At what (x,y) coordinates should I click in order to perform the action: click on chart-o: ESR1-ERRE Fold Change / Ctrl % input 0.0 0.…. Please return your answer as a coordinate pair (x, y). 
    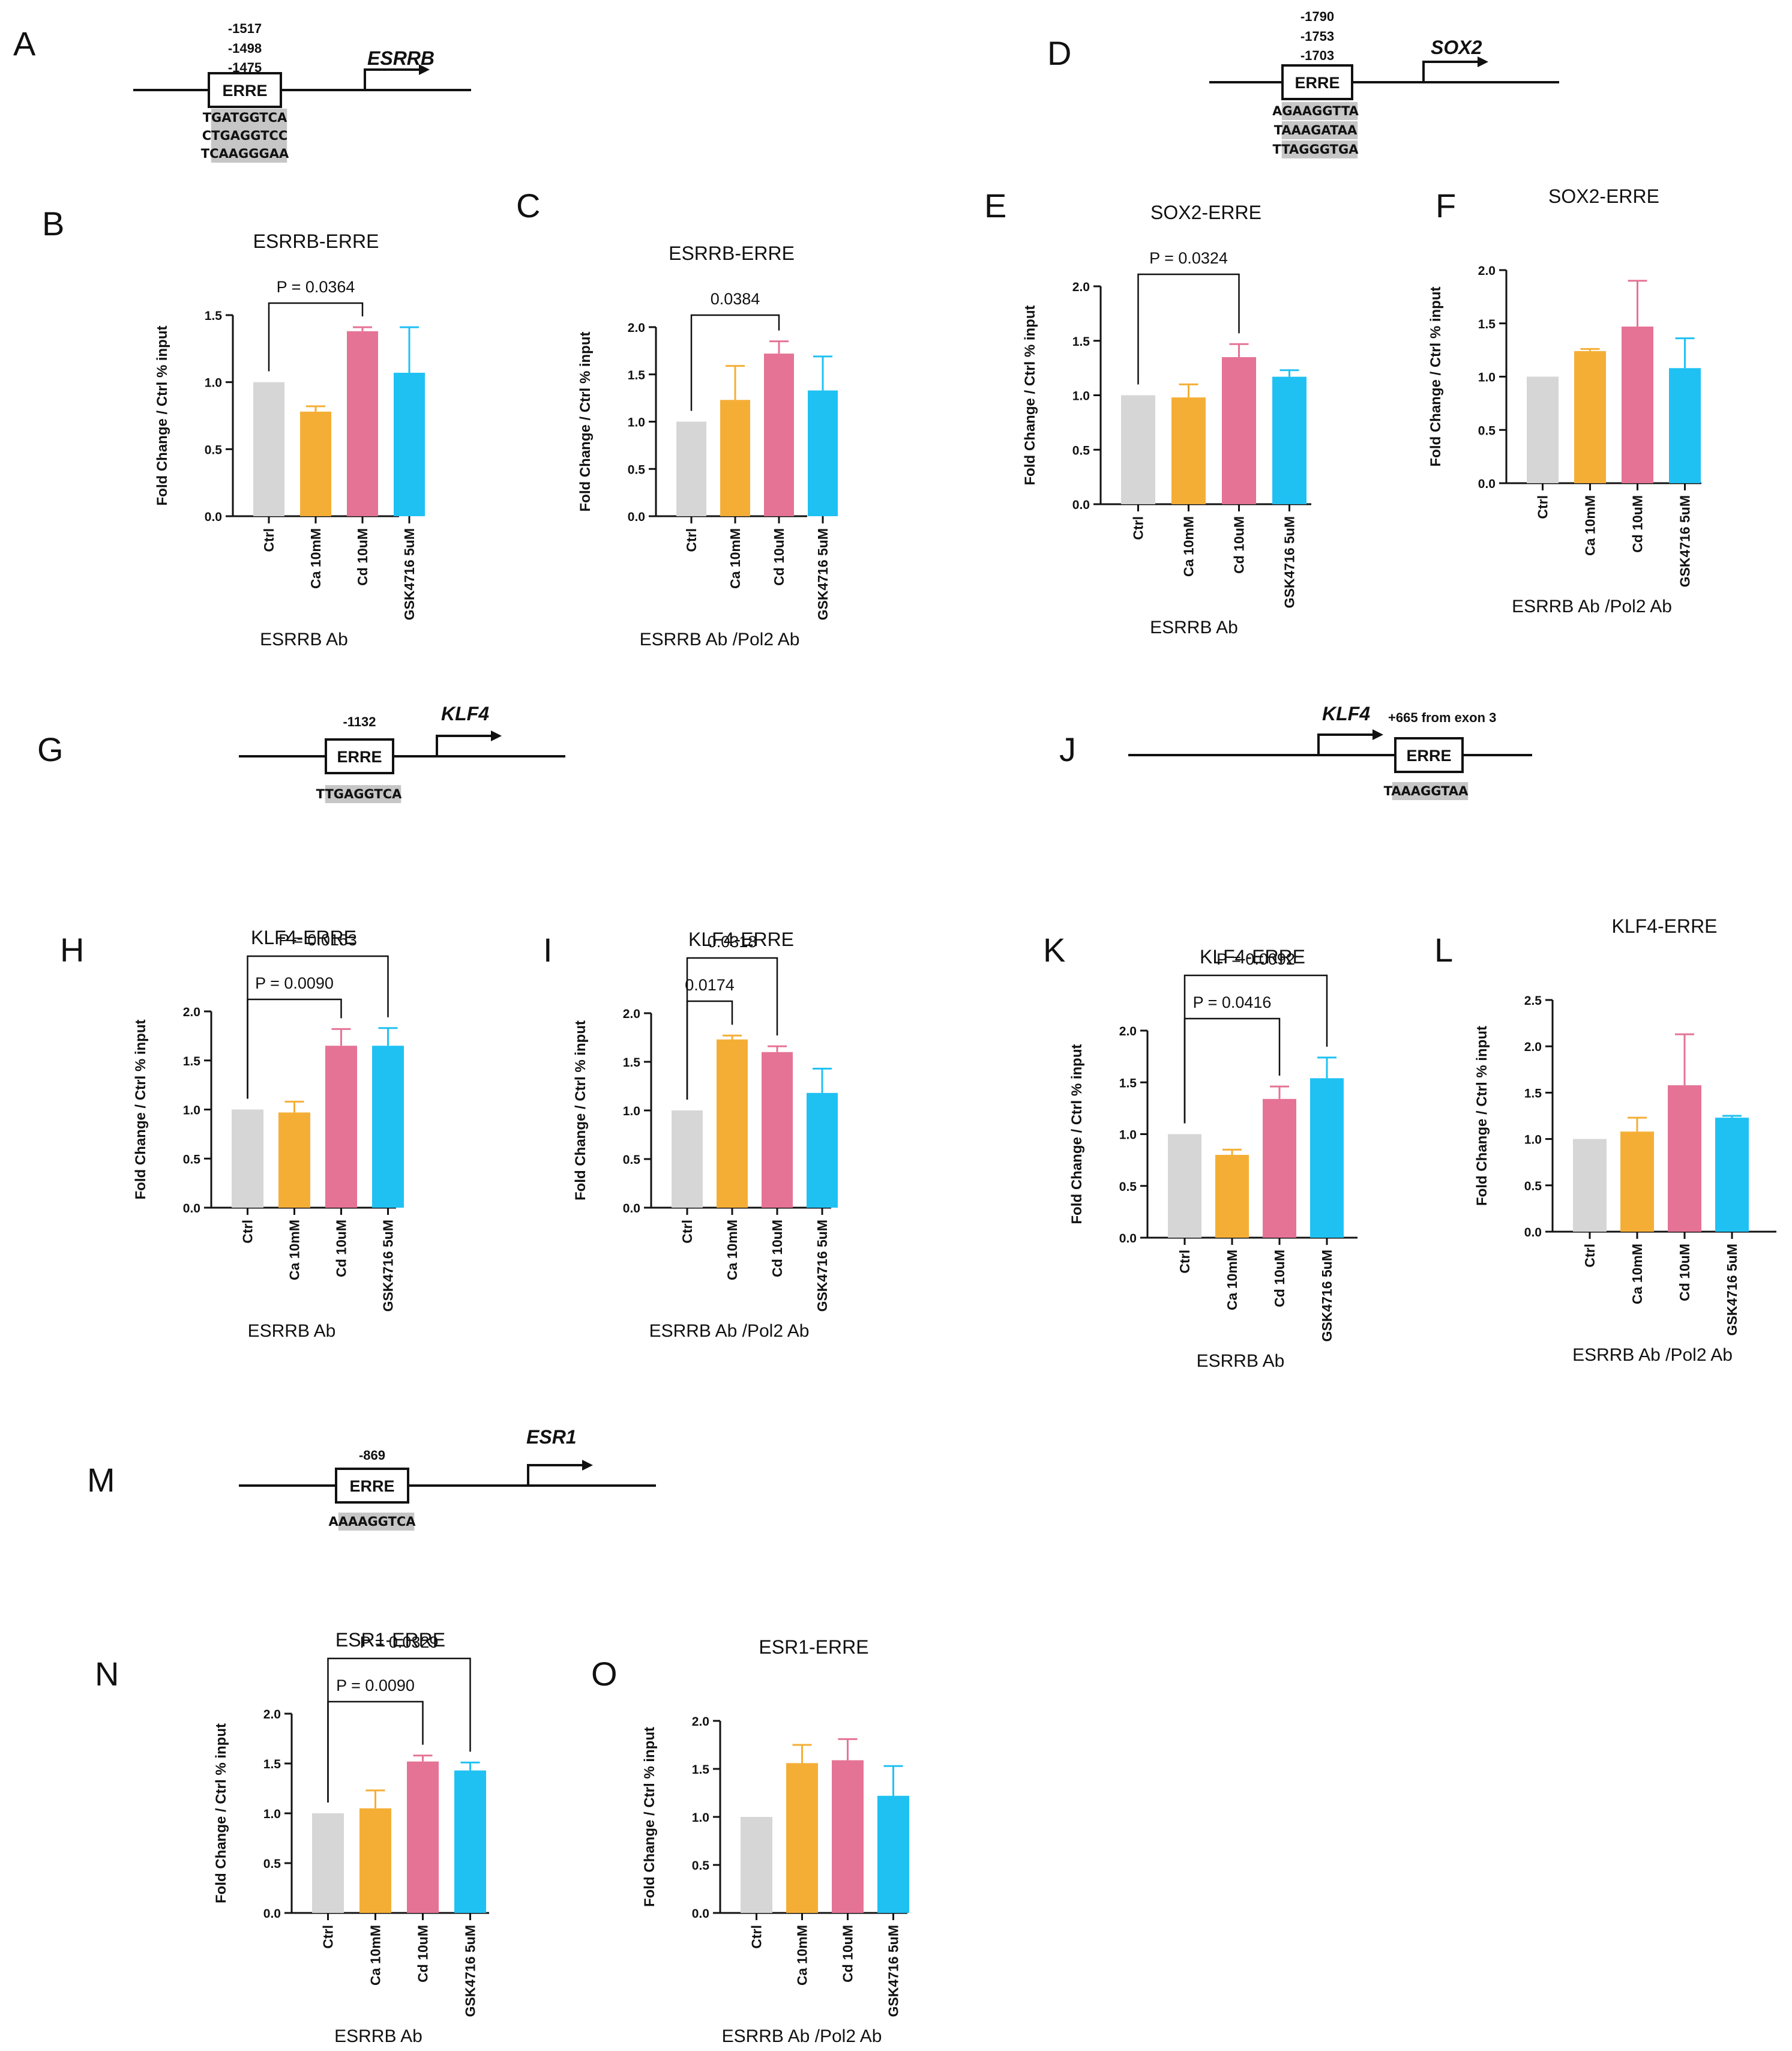
    Looking at the image, I should click on (775, 1841).